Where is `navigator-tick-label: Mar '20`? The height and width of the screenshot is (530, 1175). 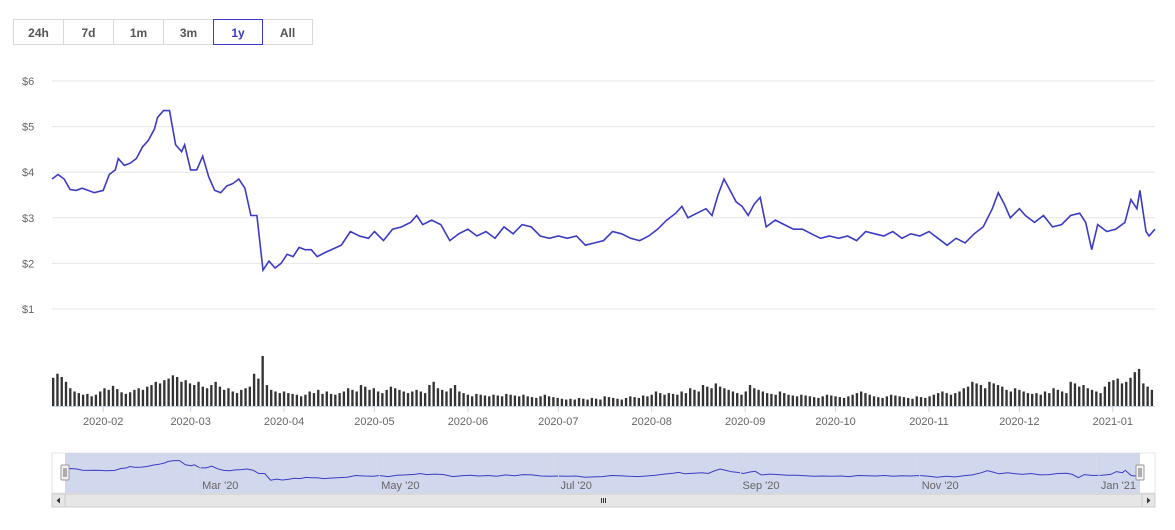
navigator-tick-label: Mar '20 is located at coordinates (220, 486).